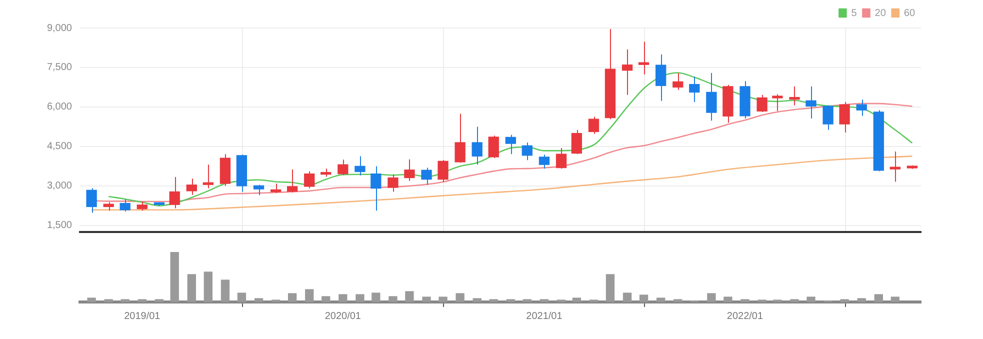 This screenshot has height=339, width=983. I want to click on y-tick-label: 9,000, so click(59, 28).